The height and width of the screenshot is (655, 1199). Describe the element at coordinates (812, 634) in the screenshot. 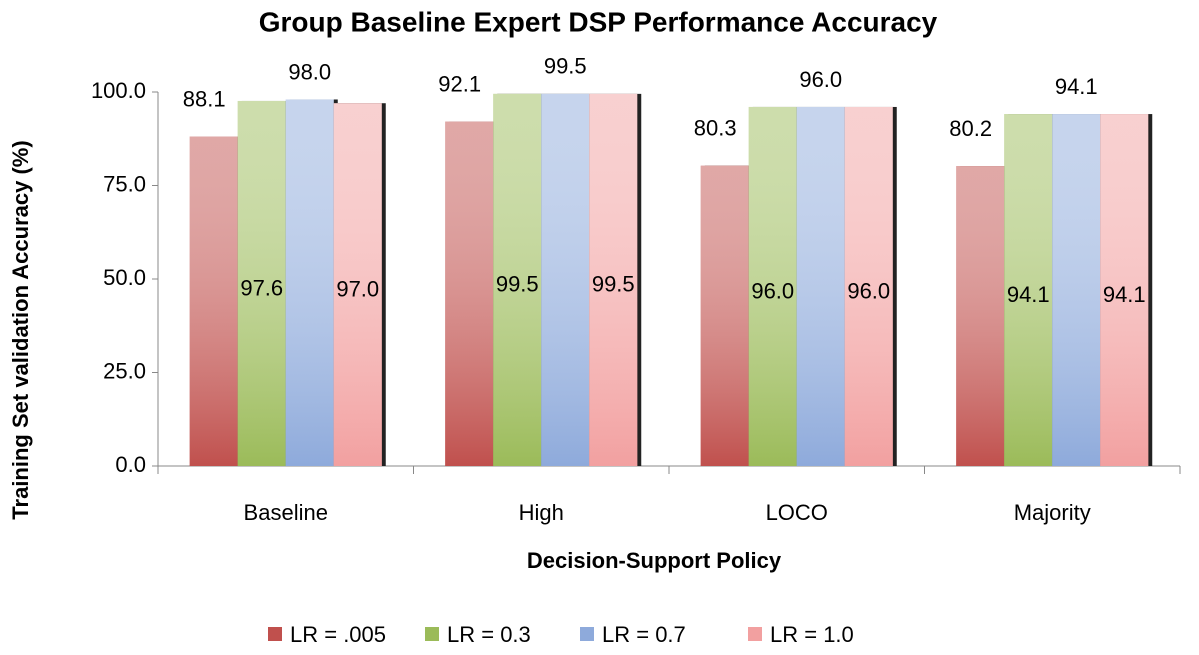

I see `legend-label: LR = 1.0` at that location.